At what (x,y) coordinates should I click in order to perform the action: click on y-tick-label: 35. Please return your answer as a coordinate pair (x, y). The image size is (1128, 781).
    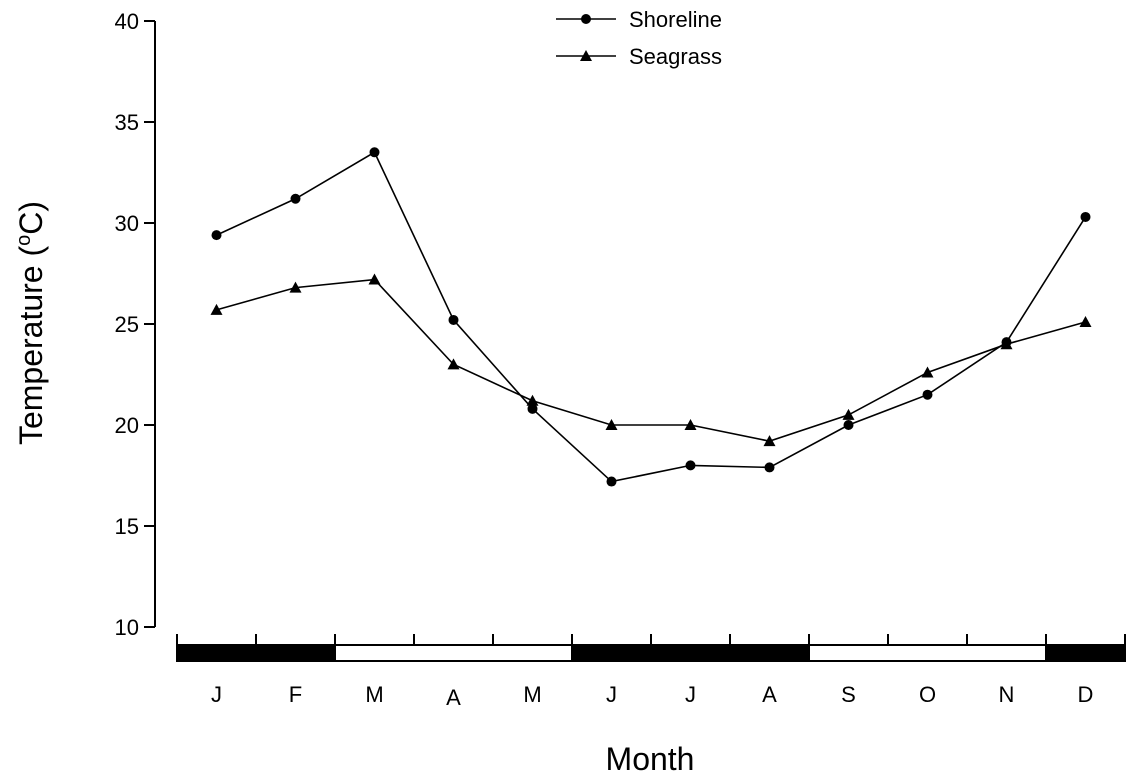
    Looking at the image, I should click on (127, 122).